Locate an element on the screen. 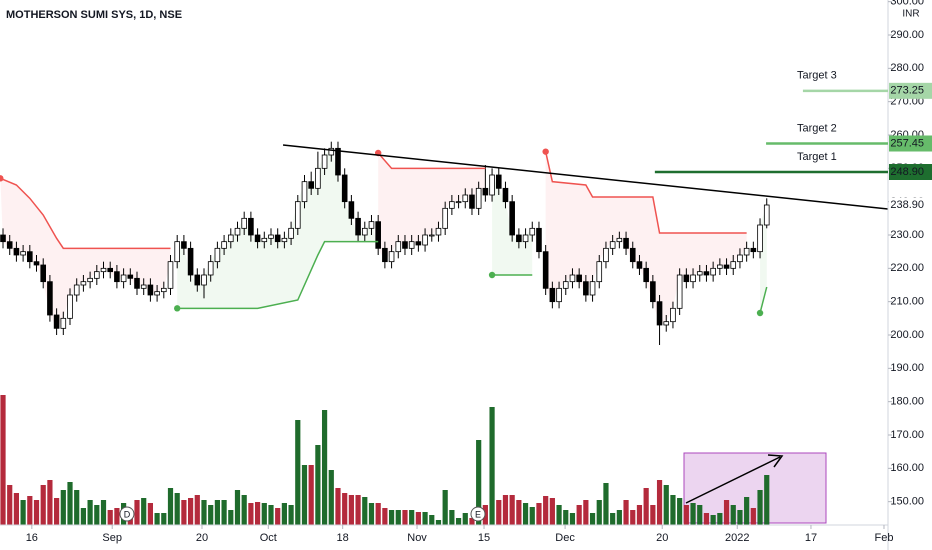 The image size is (932, 550). x-tick-label: Oct is located at coordinates (268, 538).